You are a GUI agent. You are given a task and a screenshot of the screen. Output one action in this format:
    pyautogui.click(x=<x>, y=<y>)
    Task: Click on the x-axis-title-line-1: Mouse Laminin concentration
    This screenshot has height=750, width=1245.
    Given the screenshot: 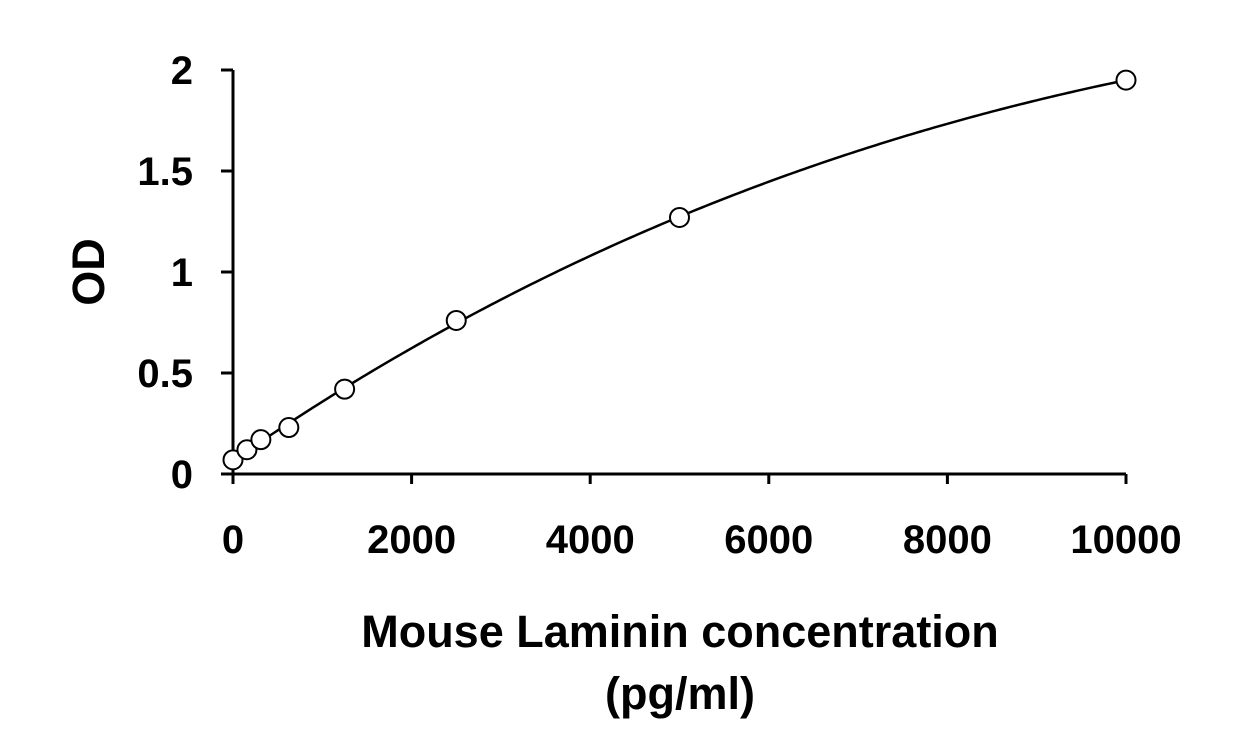 What is the action you would take?
    pyautogui.click(x=680, y=631)
    